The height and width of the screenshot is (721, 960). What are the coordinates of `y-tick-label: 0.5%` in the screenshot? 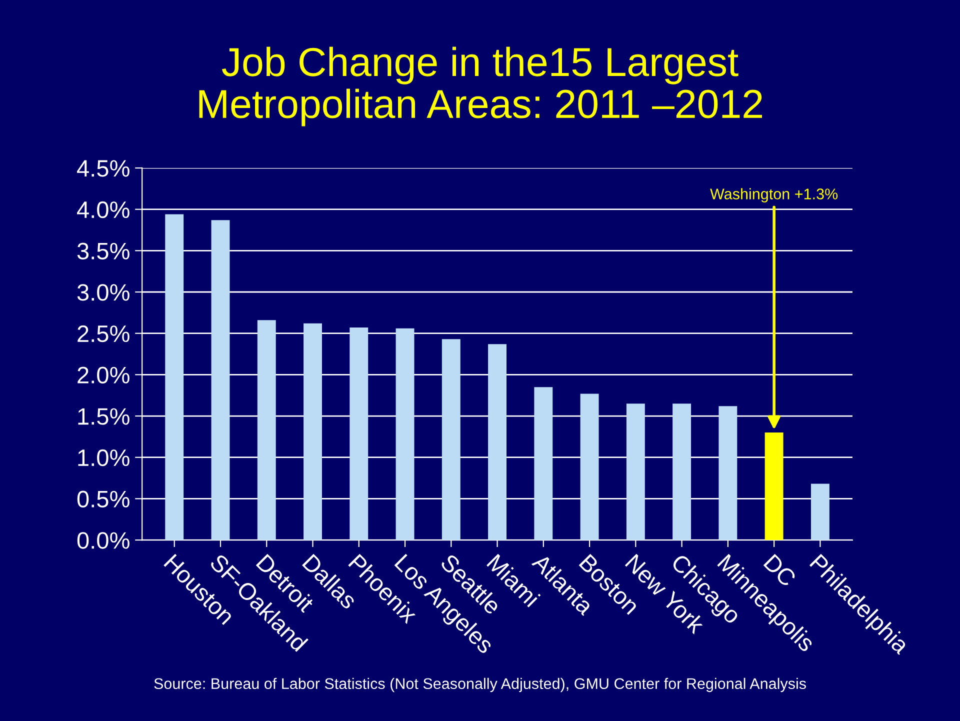 It's located at (103, 499).